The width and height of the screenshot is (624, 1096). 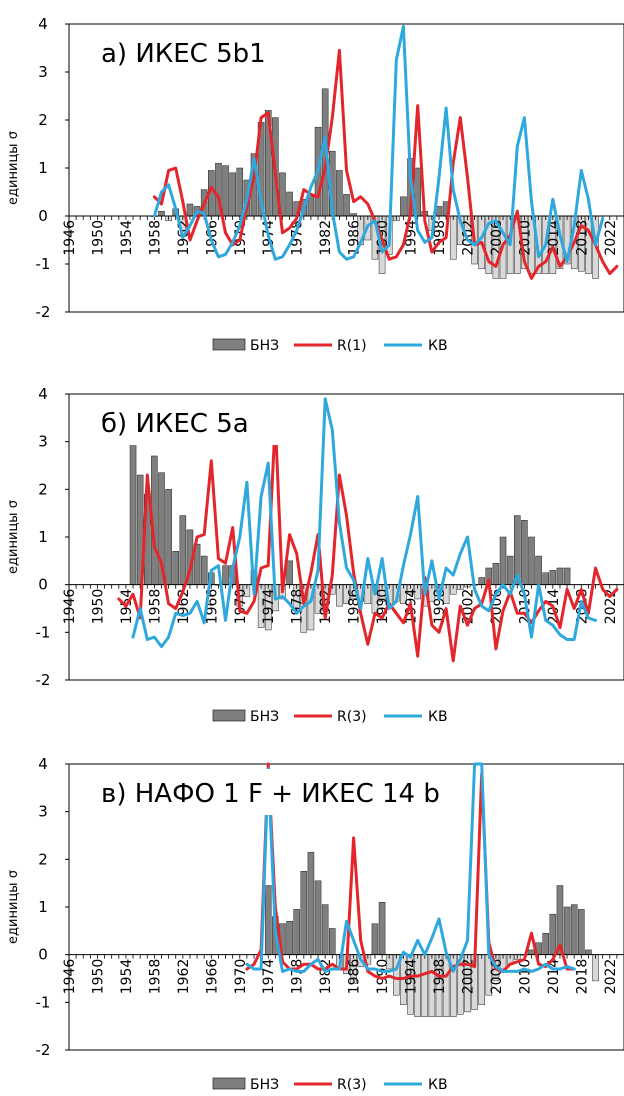 What do you see at coordinates (184, 977) in the screenshot?
I see `x-tick-label: 1962` at bounding box center [184, 977].